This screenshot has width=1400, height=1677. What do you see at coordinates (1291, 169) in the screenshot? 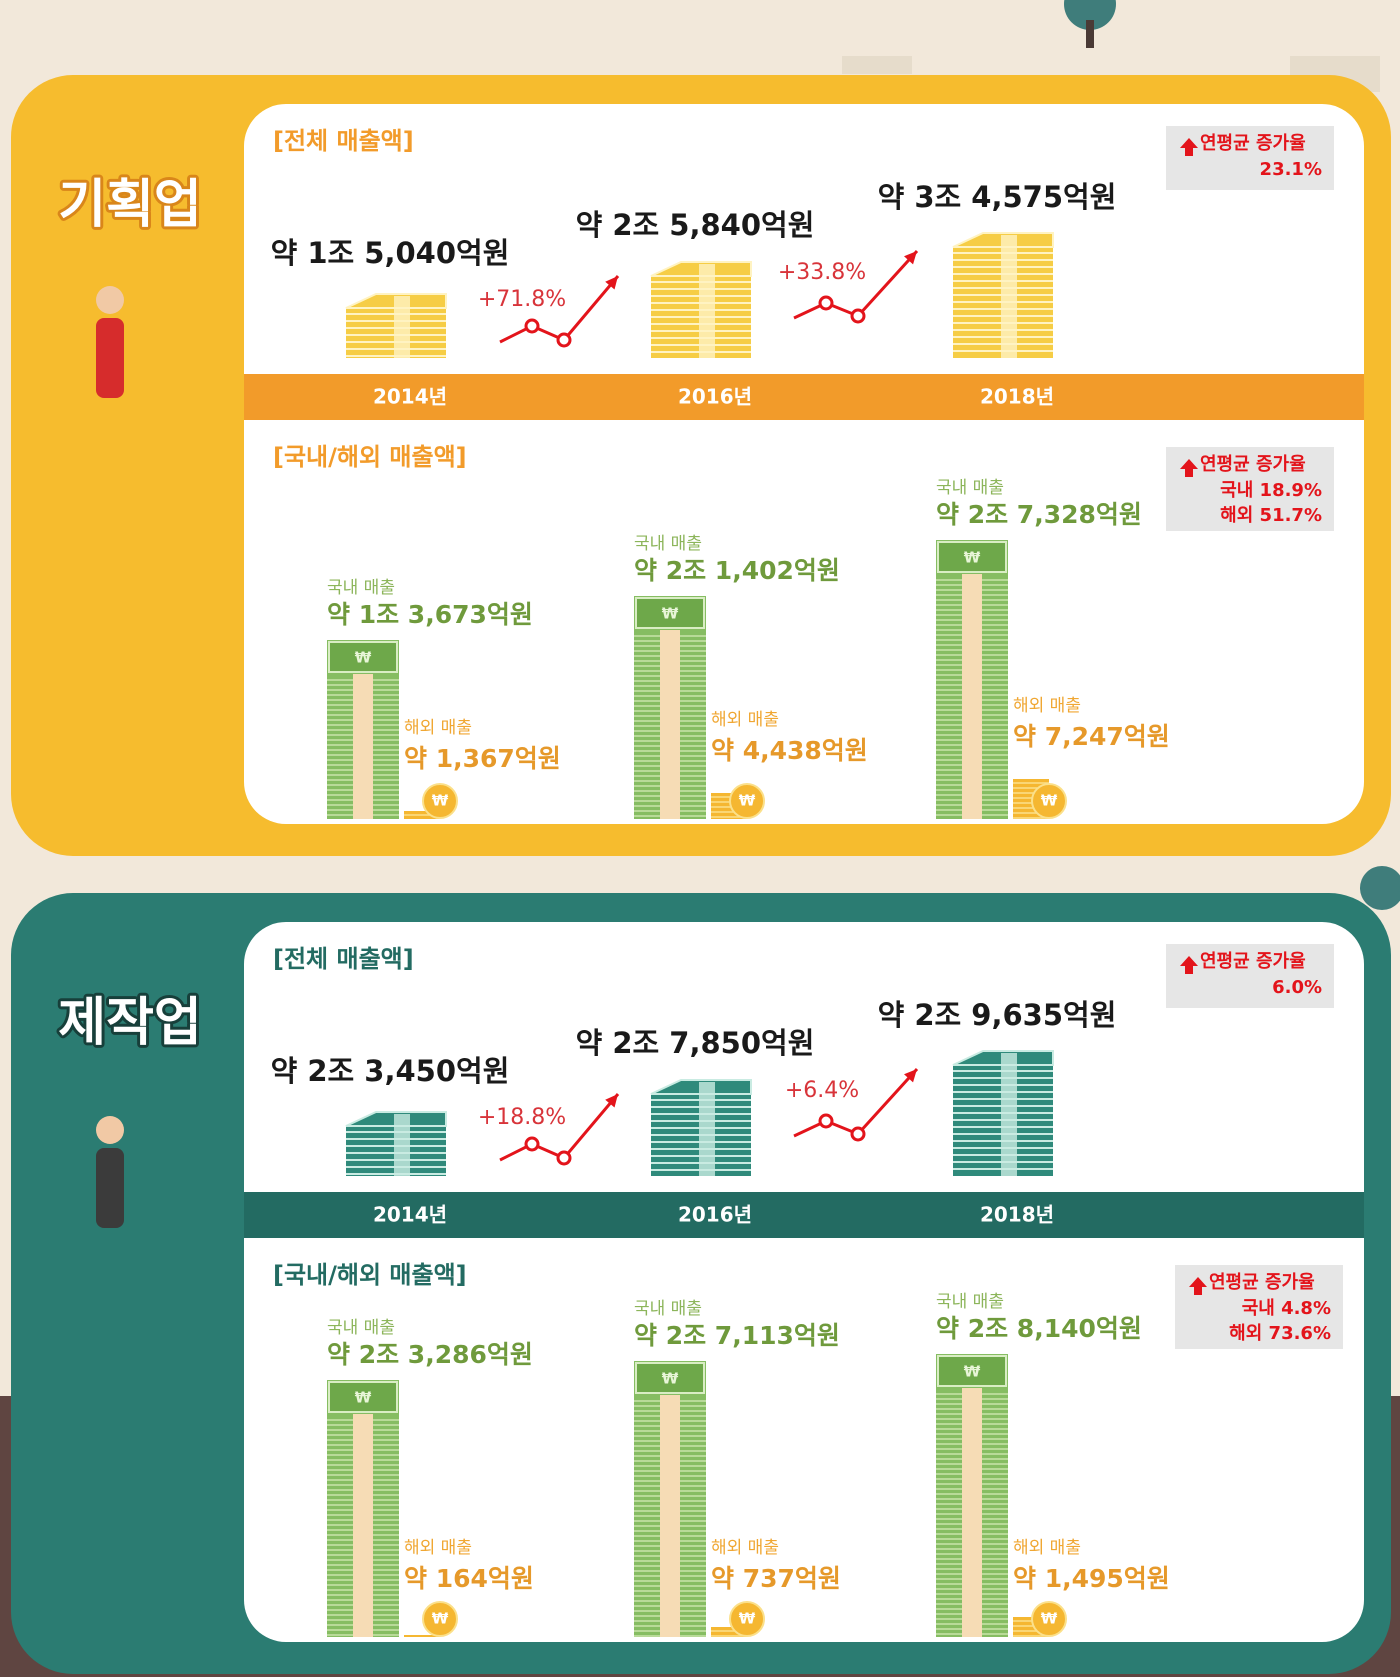
I see `rate-value: 23.1%` at bounding box center [1291, 169].